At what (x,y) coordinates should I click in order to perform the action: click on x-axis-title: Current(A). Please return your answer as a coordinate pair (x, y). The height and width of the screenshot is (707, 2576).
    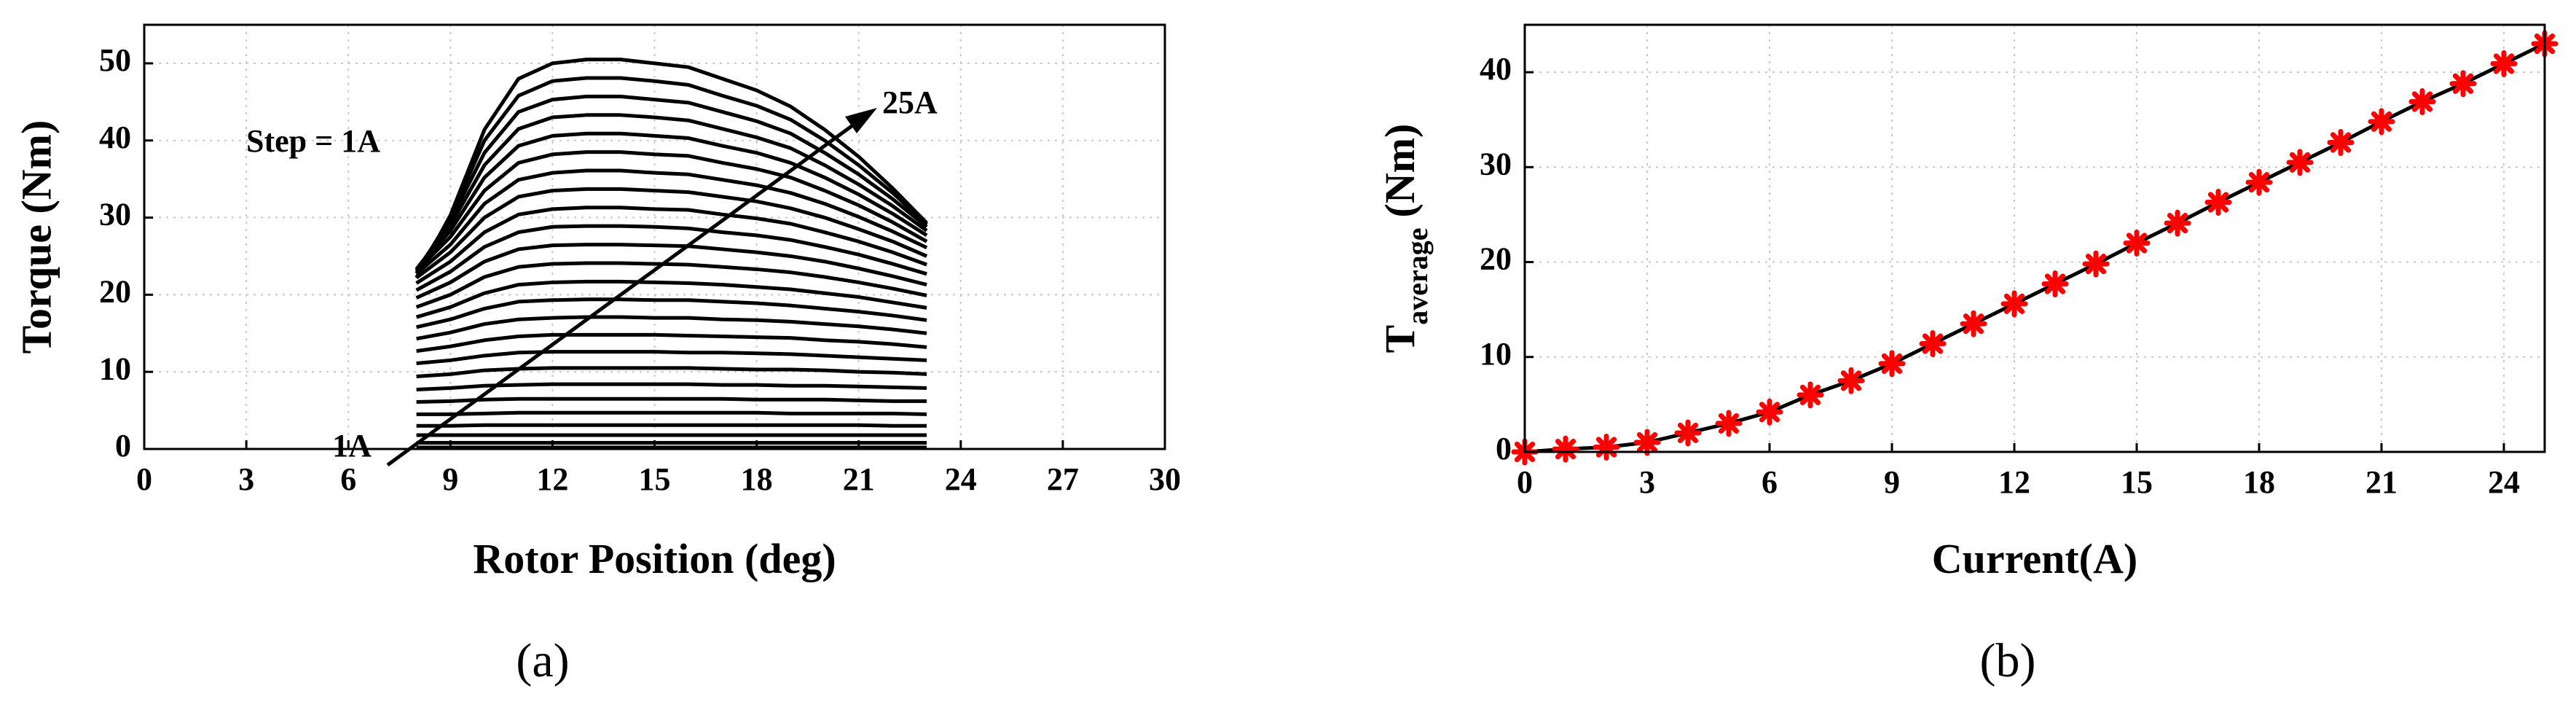
    Looking at the image, I should click on (2034, 558).